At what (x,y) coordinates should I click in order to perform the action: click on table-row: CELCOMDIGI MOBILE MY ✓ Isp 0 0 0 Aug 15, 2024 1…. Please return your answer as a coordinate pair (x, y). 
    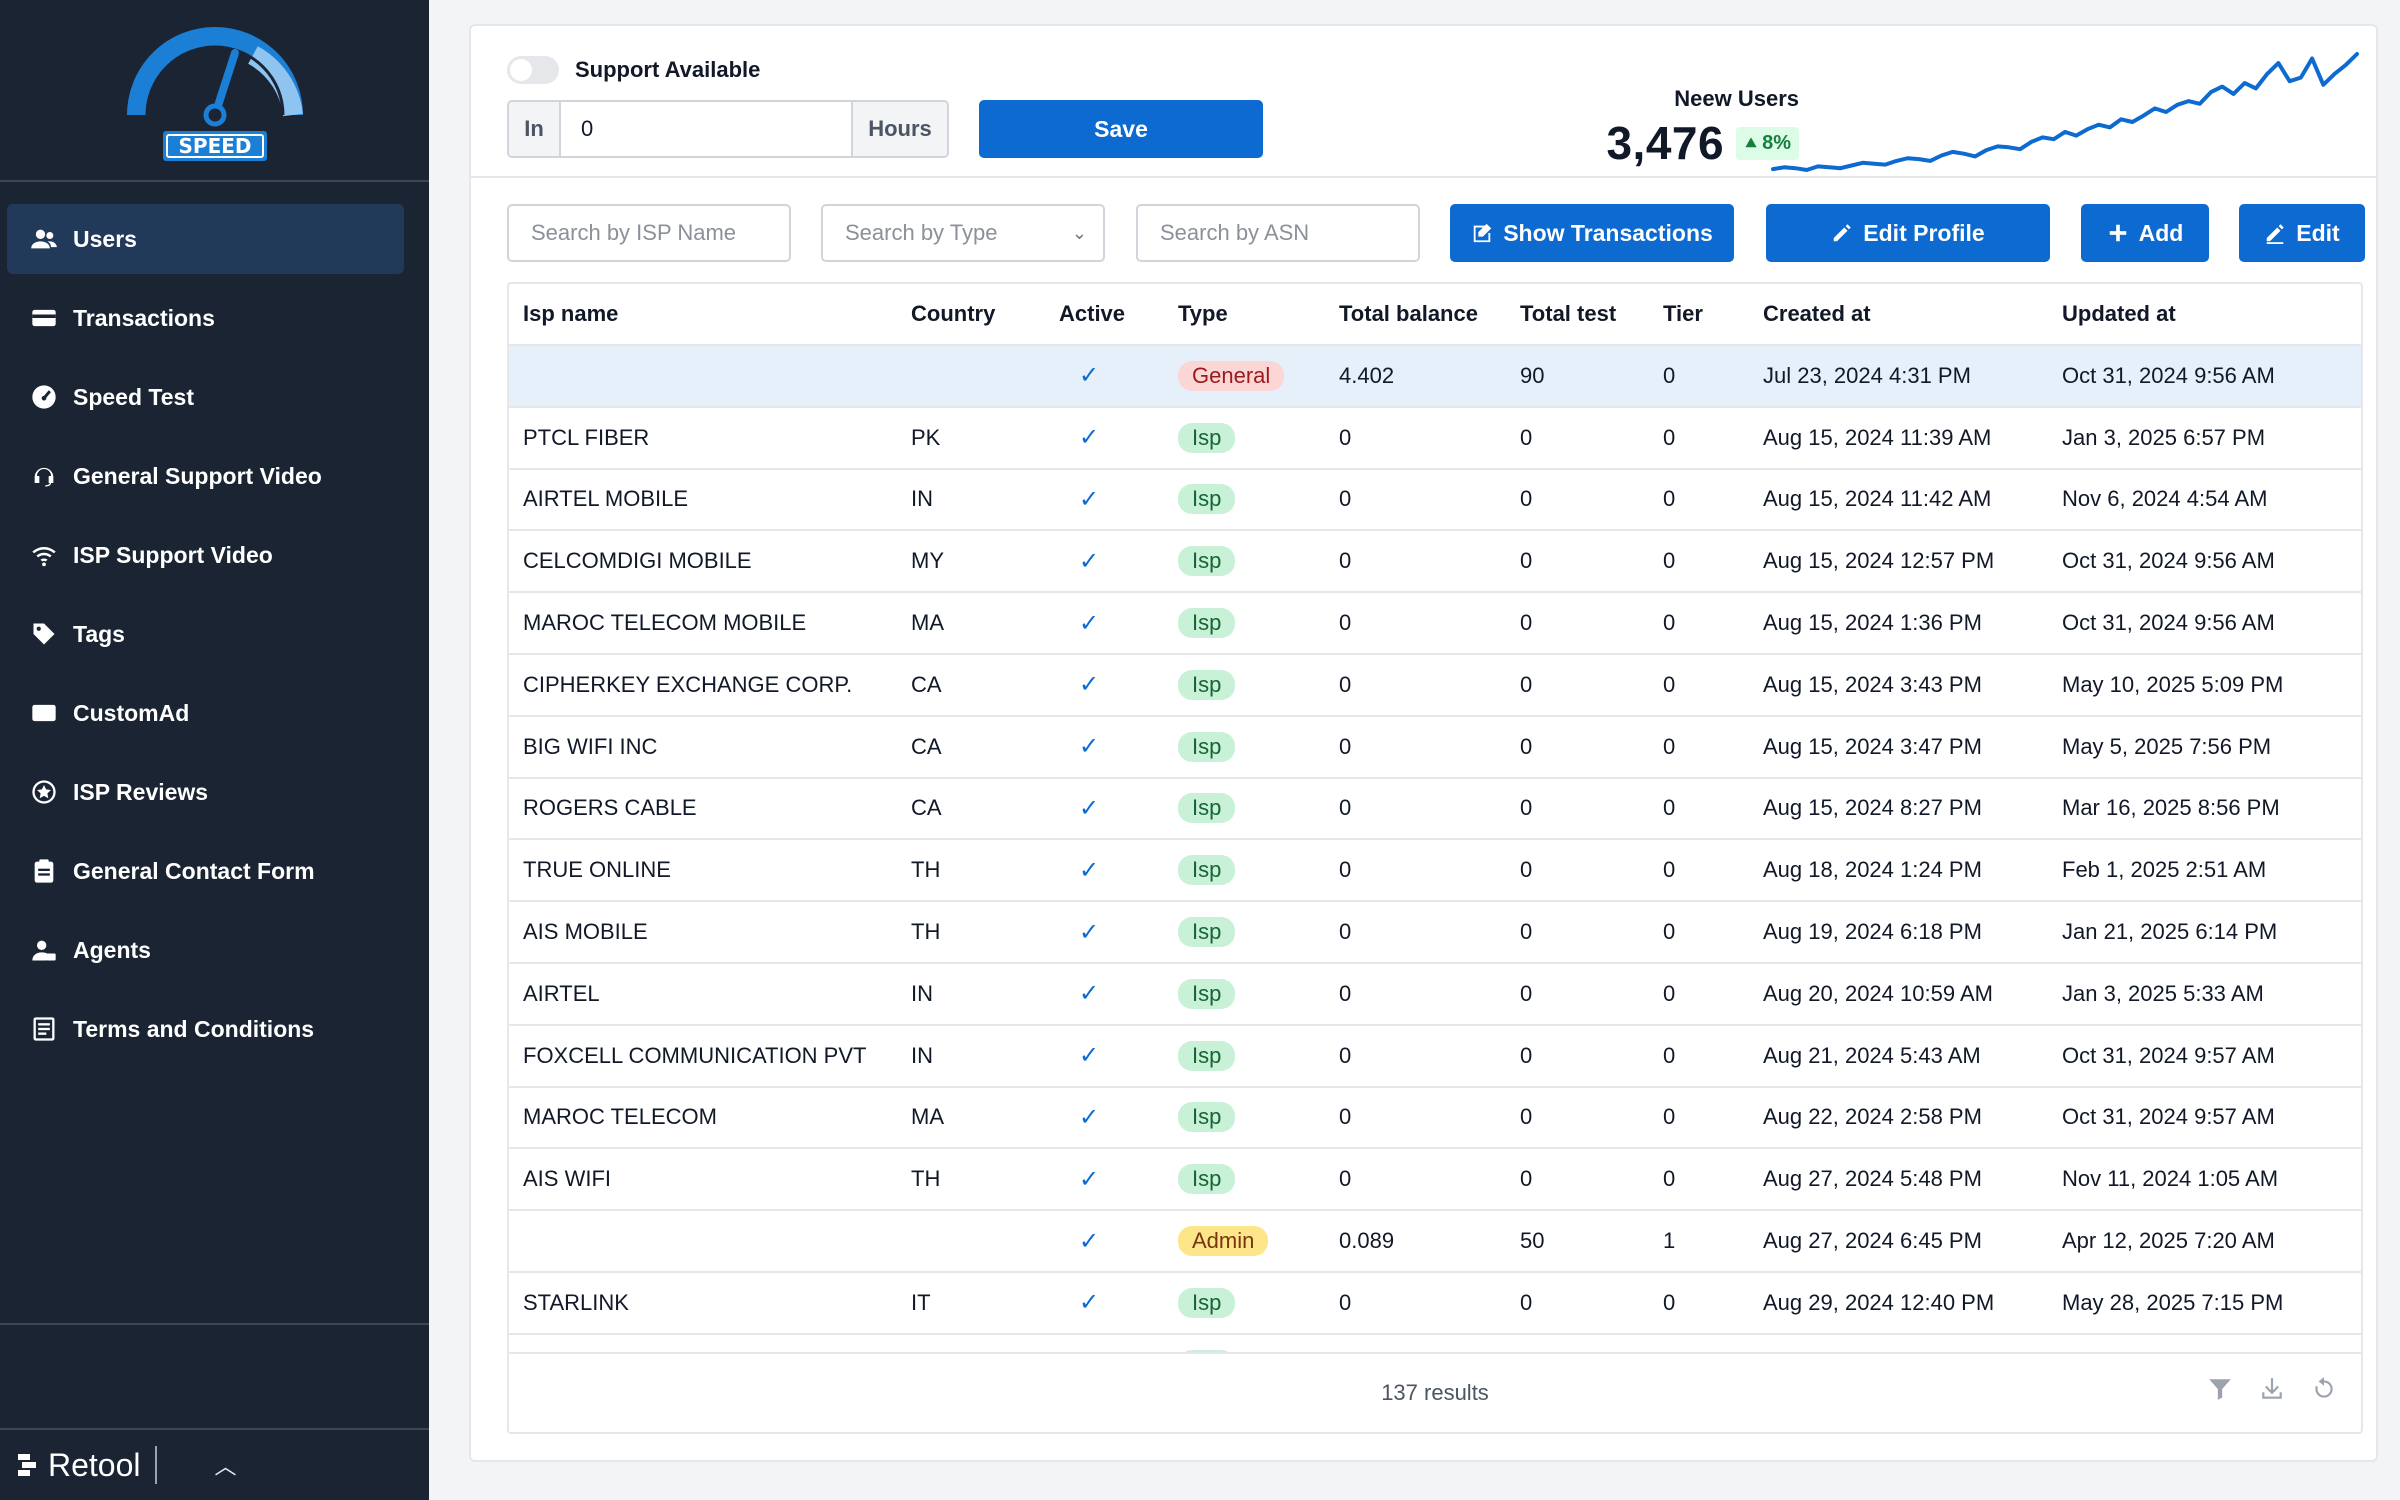
    Looking at the image, I should click on (1435, 562).